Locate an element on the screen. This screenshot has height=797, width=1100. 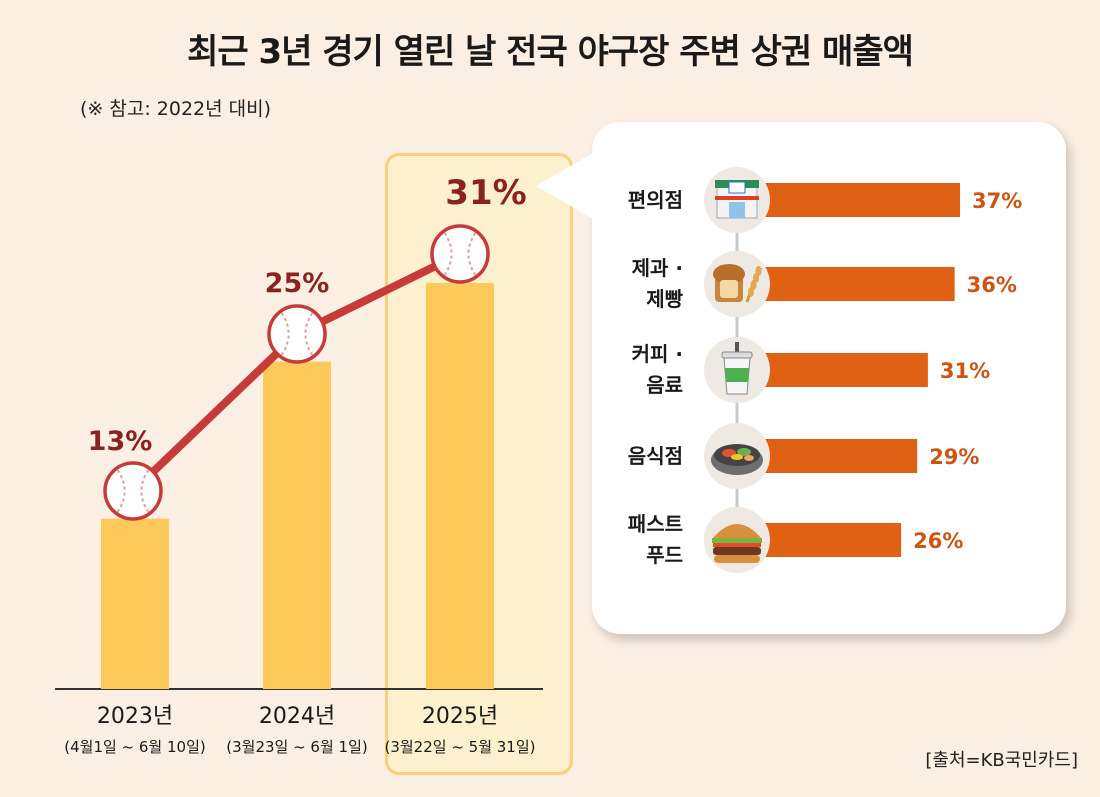
lettuce is located at coordinates (737, 540).